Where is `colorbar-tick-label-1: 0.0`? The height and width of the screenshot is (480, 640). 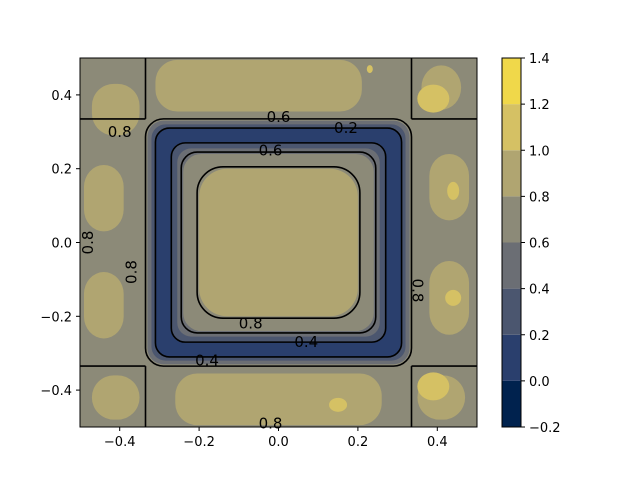
colorbar-tick-label-1: 0.0 is located at coordinates (539, 382).